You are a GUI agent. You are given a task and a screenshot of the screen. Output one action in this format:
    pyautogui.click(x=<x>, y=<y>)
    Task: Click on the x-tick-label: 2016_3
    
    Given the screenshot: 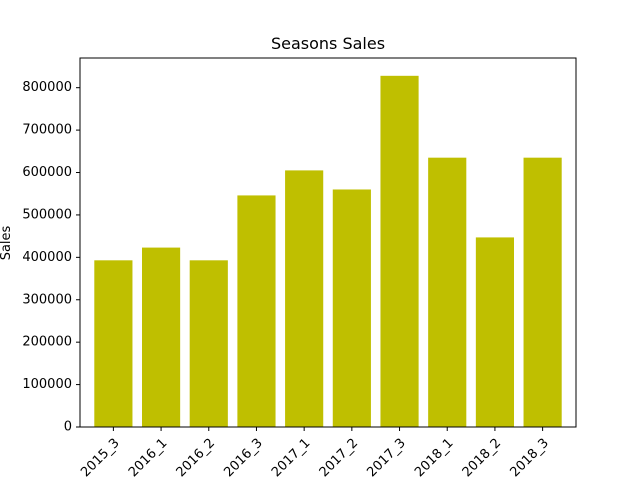 What is the action you would take?
    pyautogui.click(x=243, y=458)
    